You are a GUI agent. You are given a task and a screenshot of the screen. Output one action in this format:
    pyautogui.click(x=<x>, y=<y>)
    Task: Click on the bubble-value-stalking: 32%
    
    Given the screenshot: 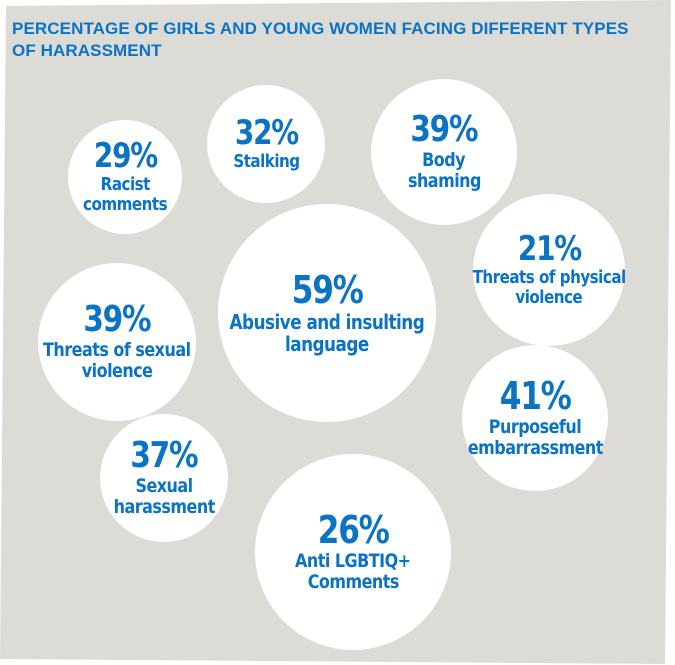 What is the action you would take?
    pyautogui.click(x=266, y=132)
    